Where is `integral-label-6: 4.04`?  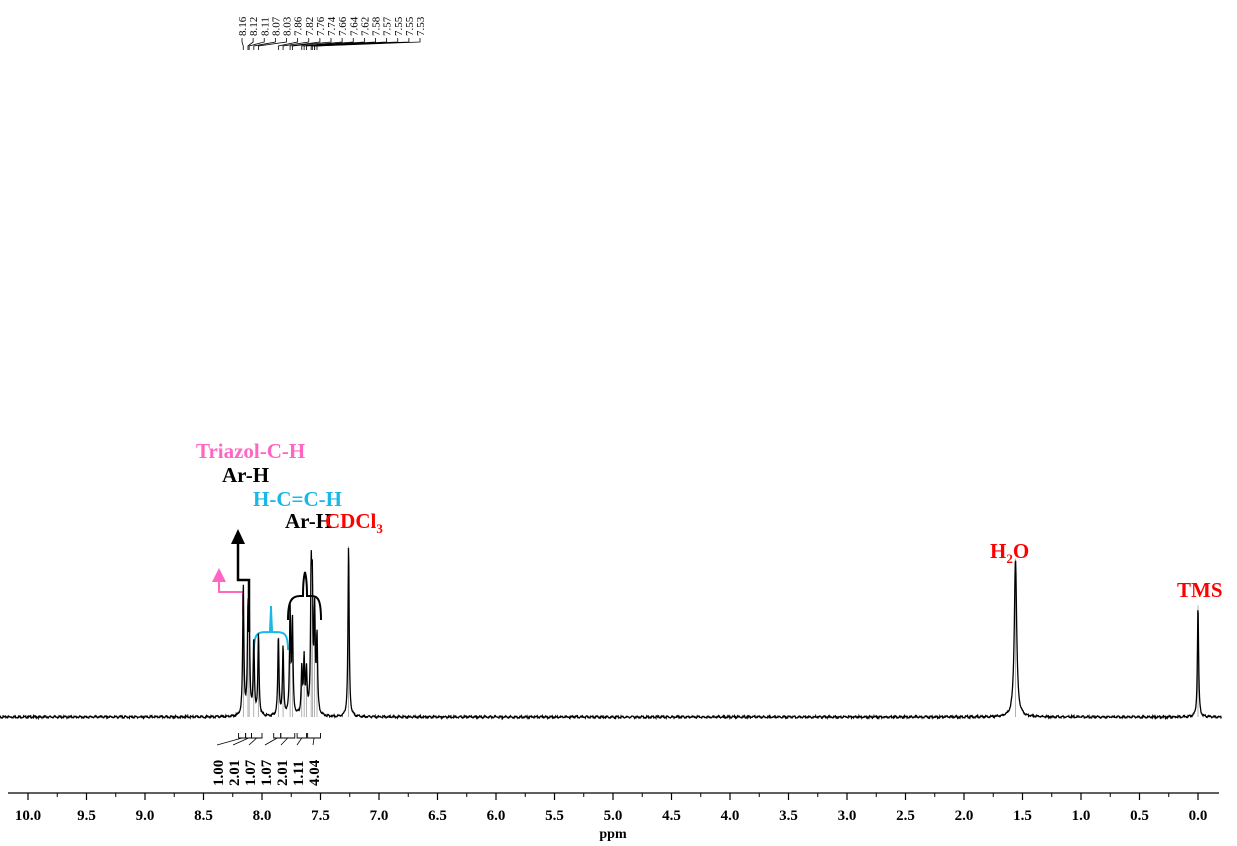
integral-label-6: 4.04 is located at coordinates (315, 772).